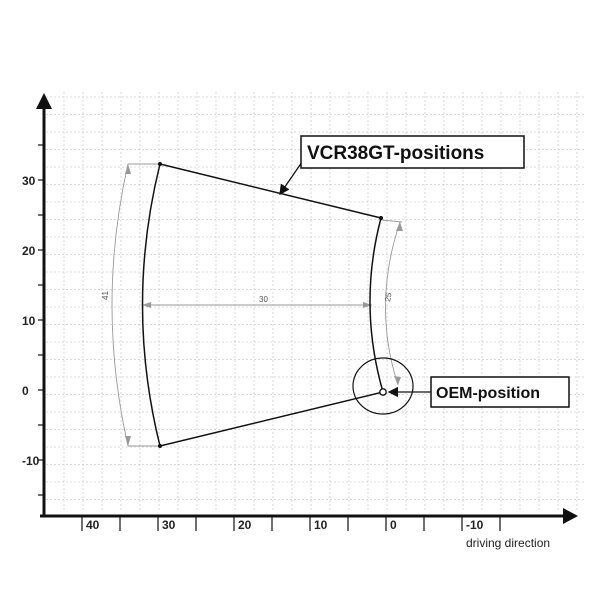 The width and height of the screenshot is (600, 600). I want to click on origin-callout-box, so click(500, 392).